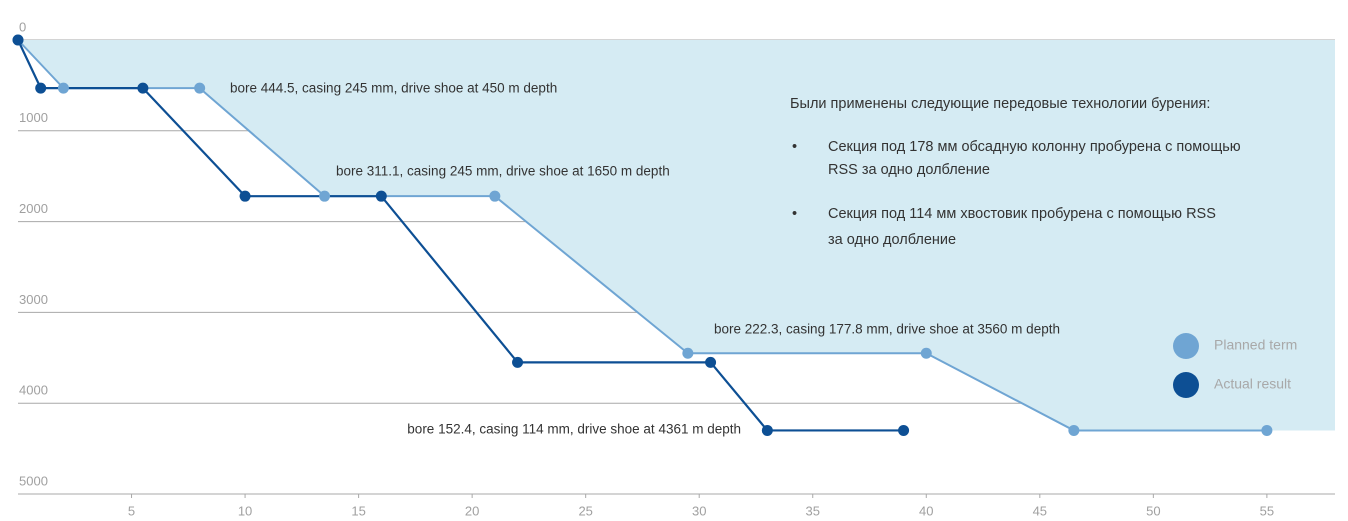 This screenshot has width=1348, height=521. I want to click on x-tick-label: 55, so click(1267, 510).